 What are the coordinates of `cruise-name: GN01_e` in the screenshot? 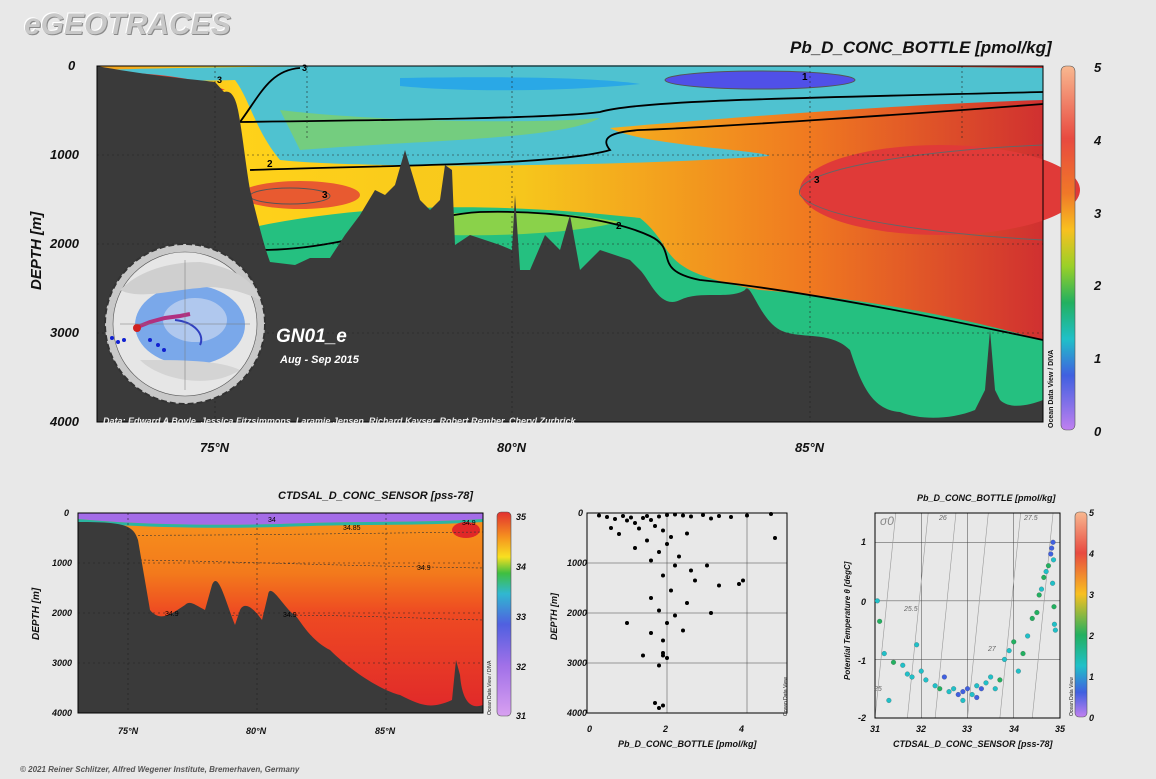 It's located at (311, 336).